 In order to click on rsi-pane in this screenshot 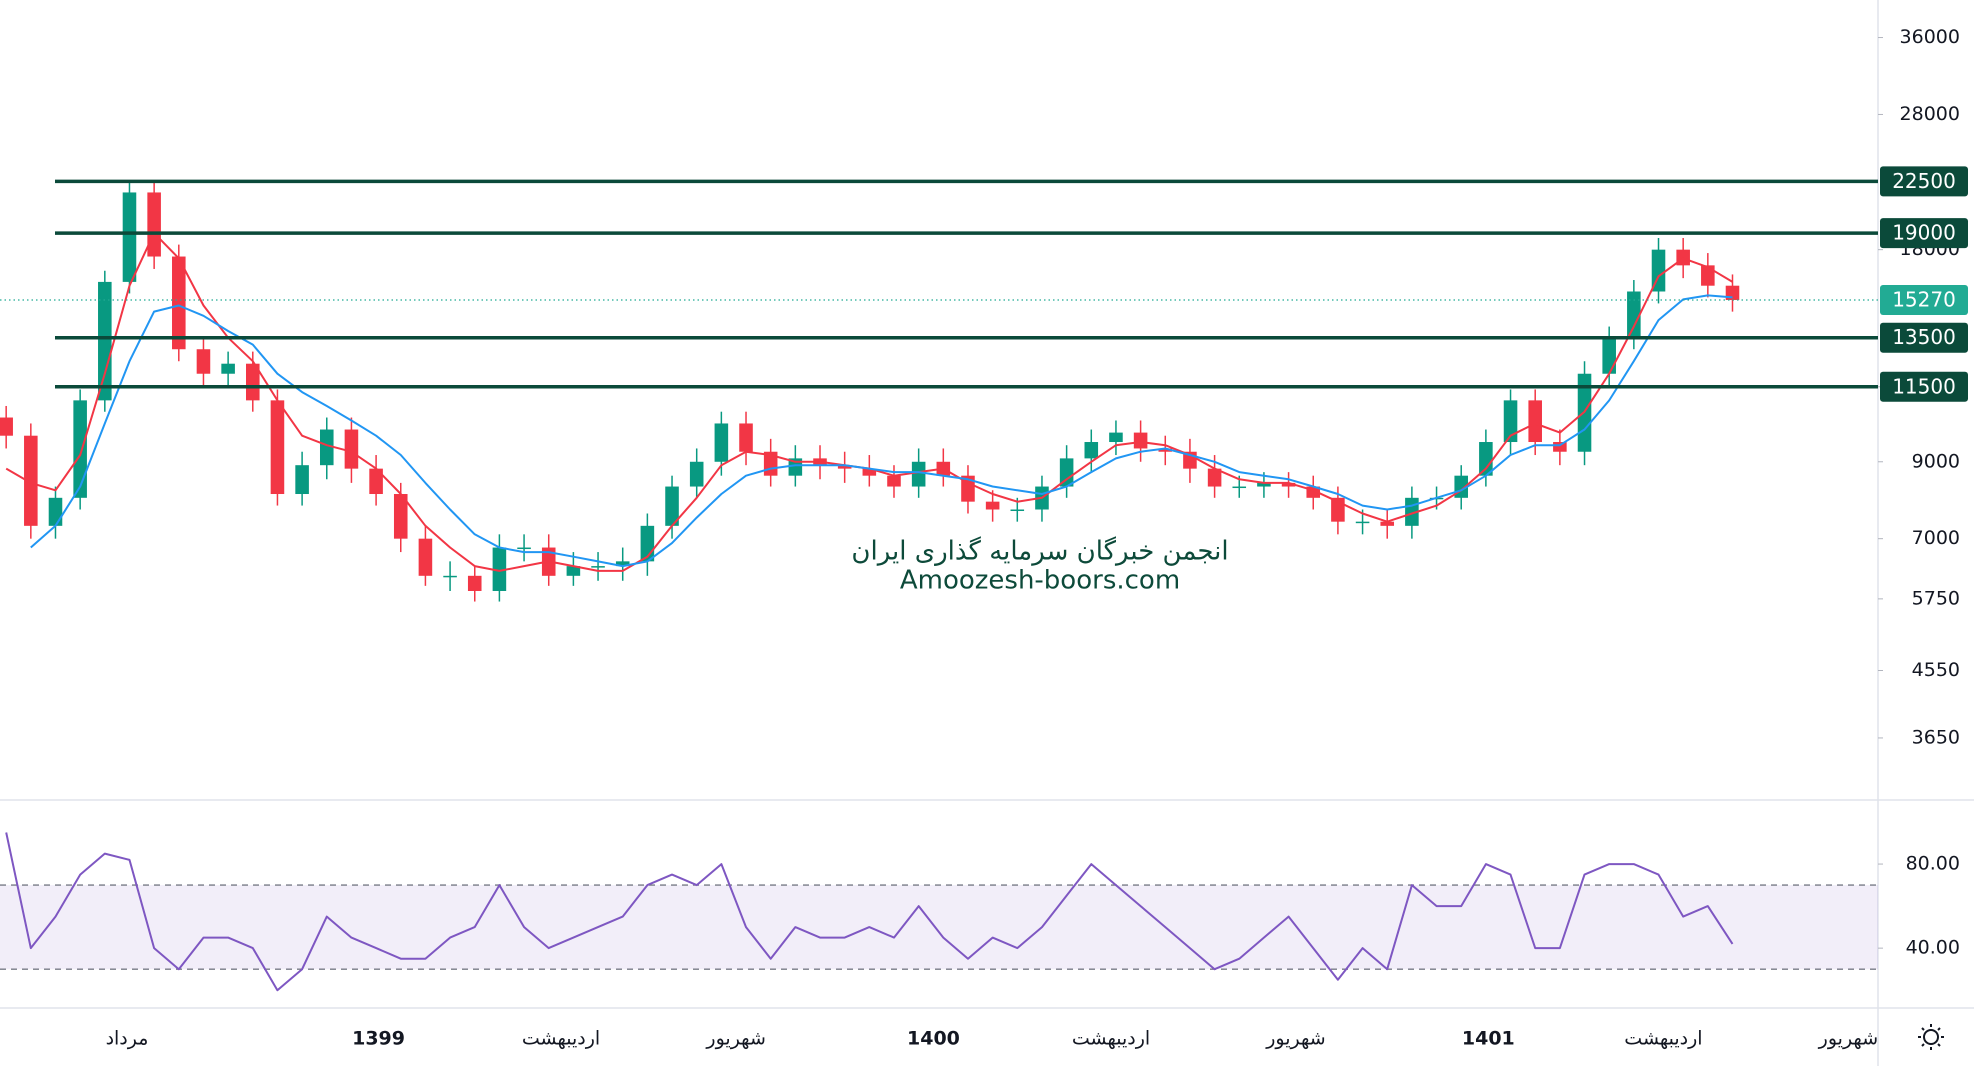, I will do `click(939, 912)`.